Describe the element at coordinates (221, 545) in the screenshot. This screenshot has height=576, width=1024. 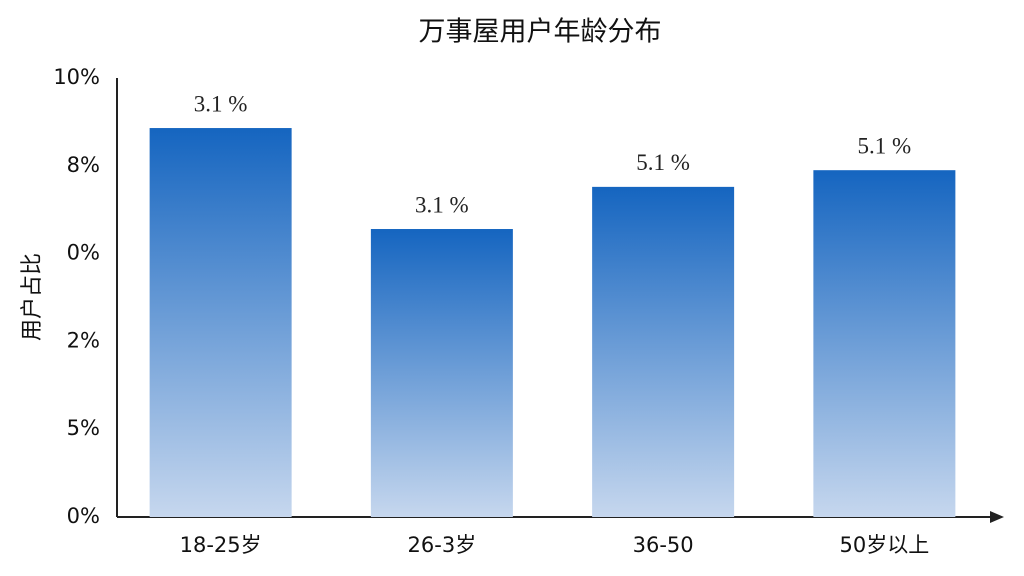
I see `x-tick-label: 18-25岁` at that location.